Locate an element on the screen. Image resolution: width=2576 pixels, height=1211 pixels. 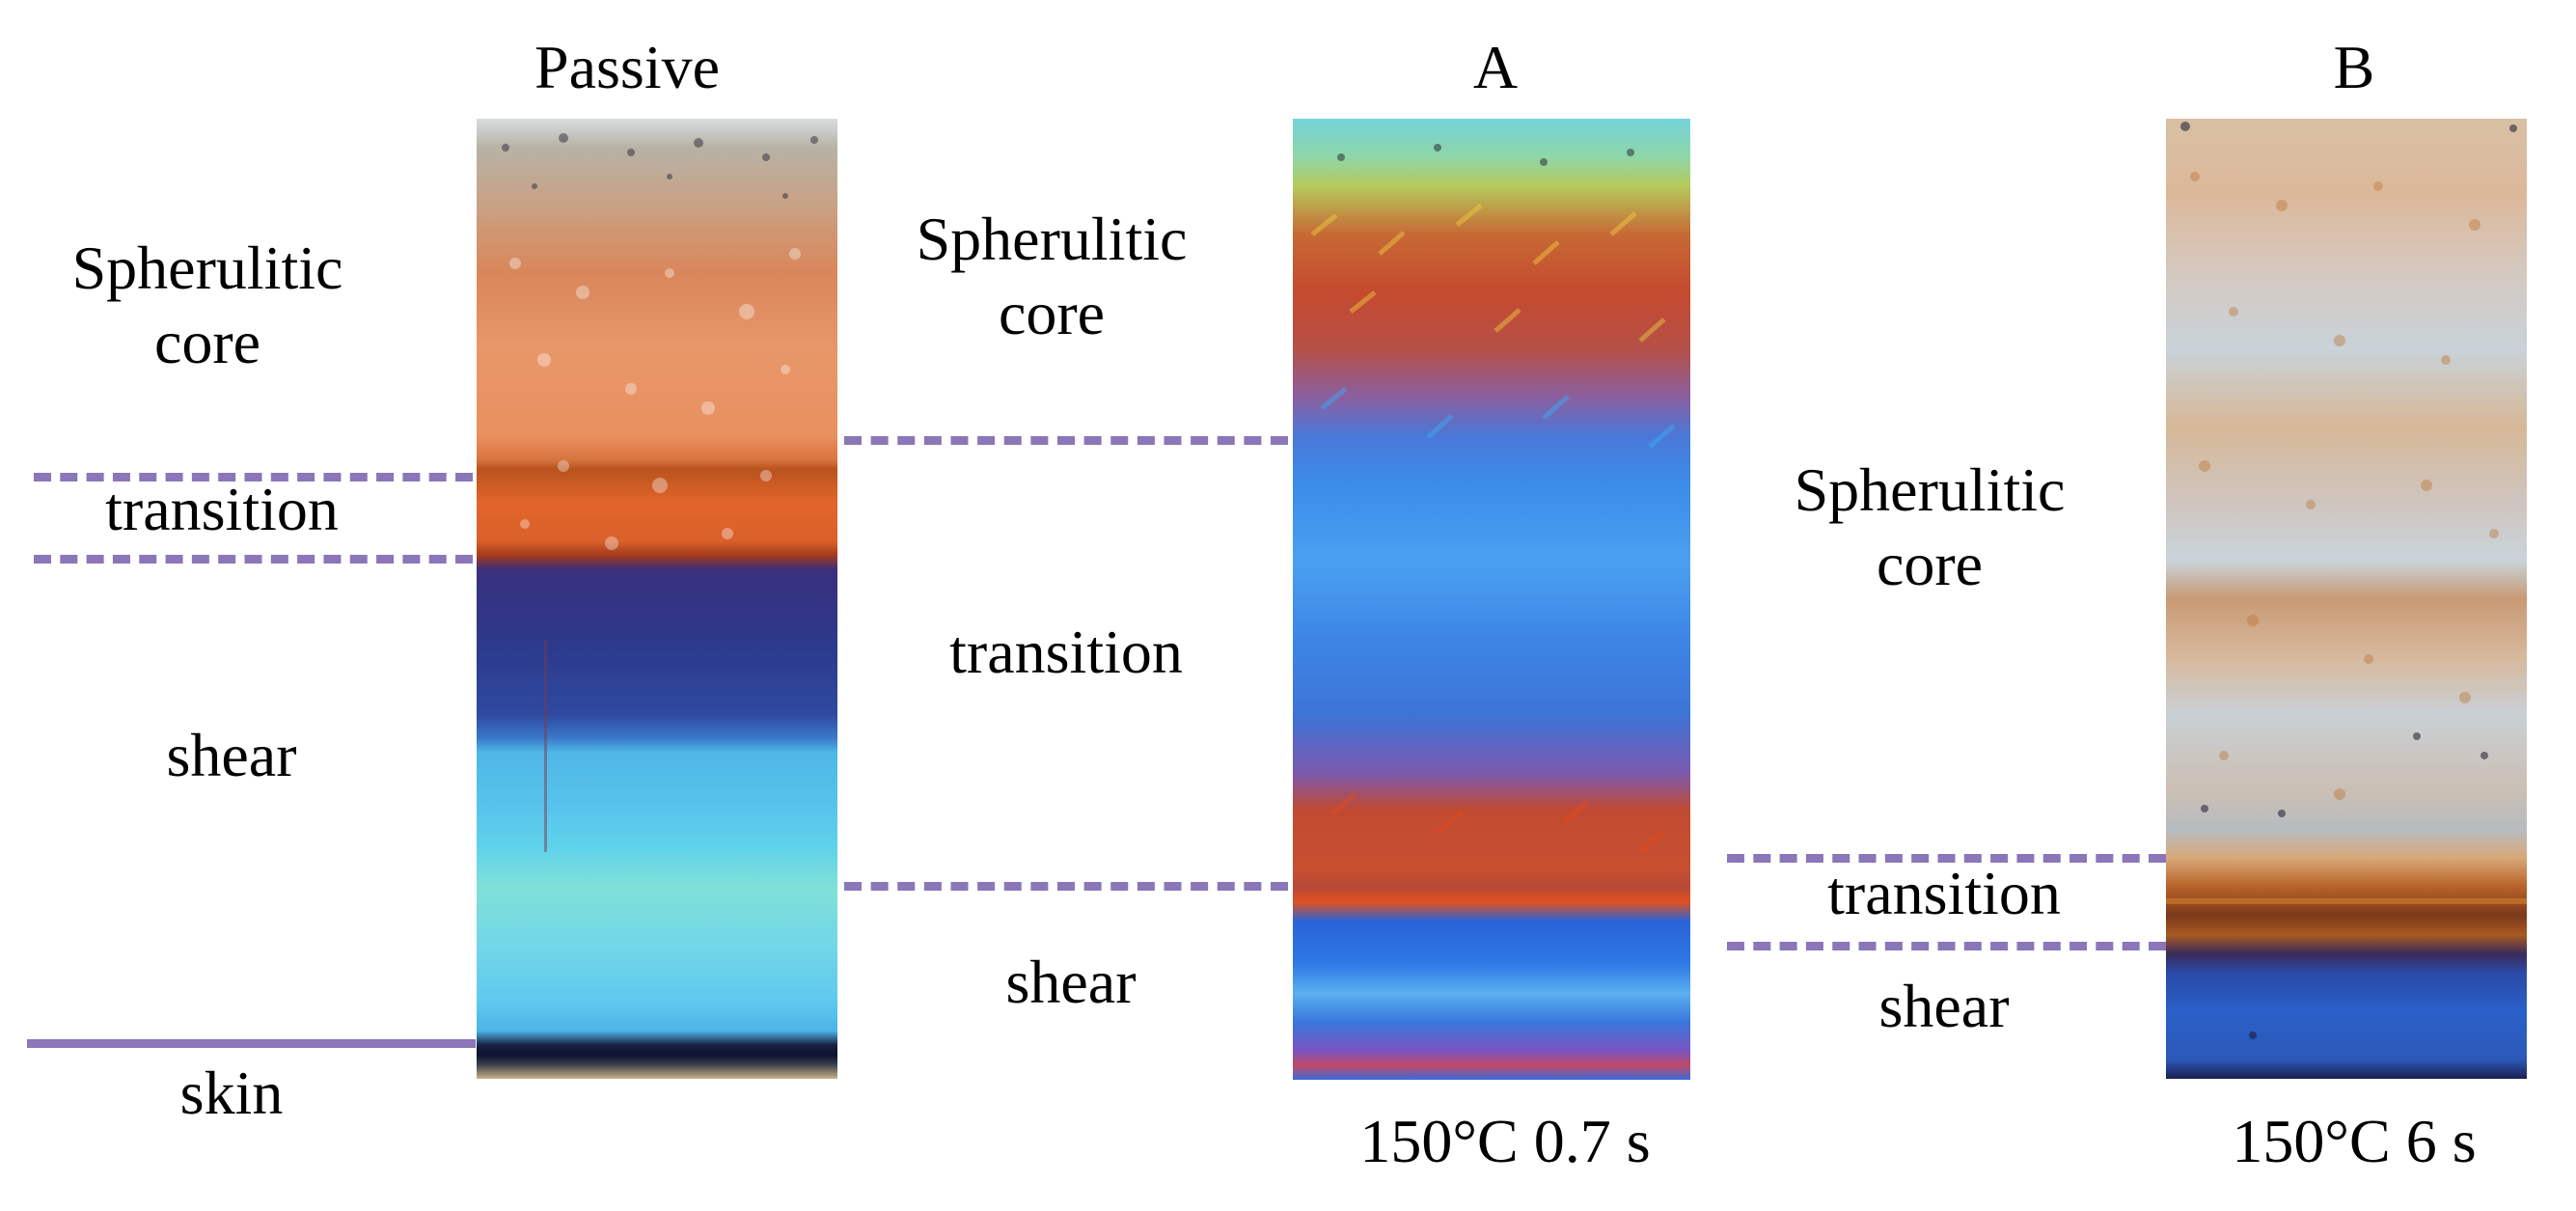
a-condition-label: 150°C 0.7 s is located at coordinates (1505, 1141).